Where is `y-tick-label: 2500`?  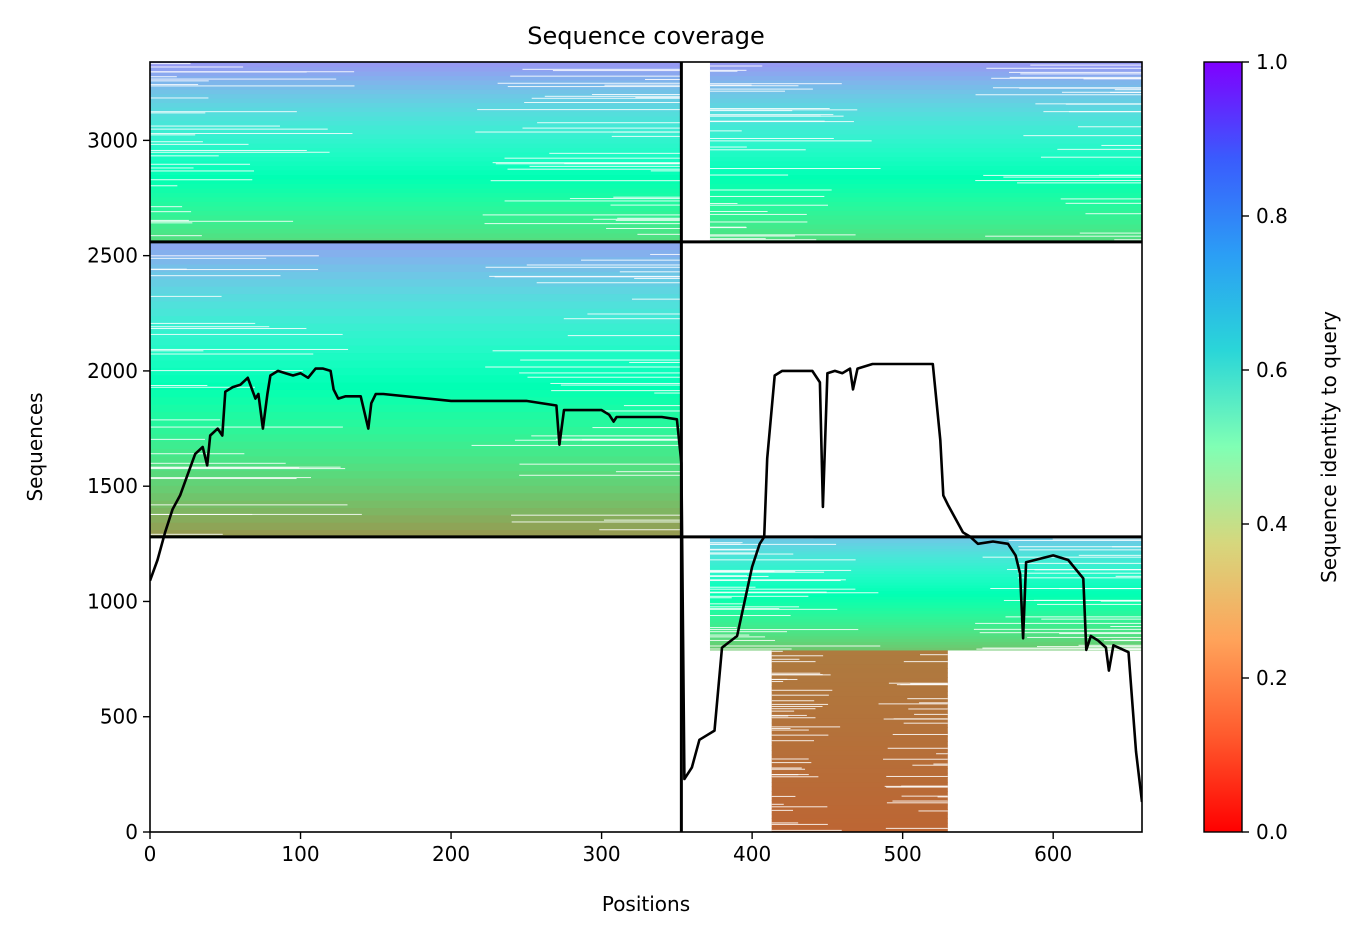
y-tick-label: 2500 is located at coordinates (112, 256).